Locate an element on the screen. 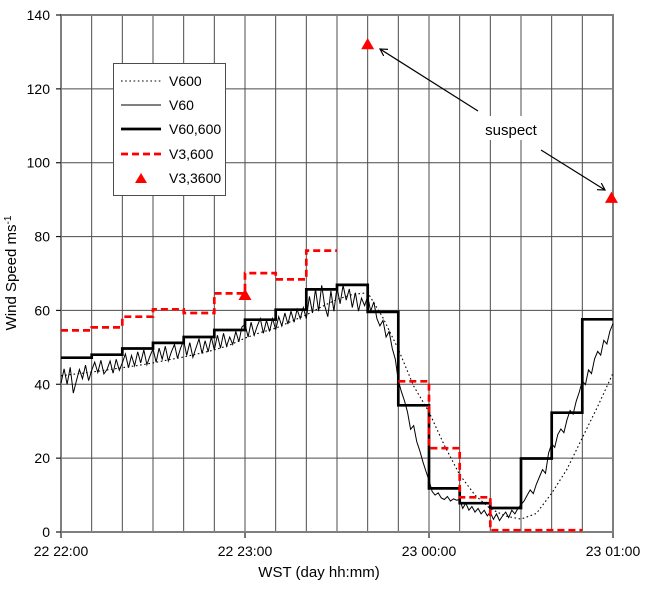  chart-legend: V600 V60 V60,600 V3,600 V3,3600 is located at coordinates (169, 129).